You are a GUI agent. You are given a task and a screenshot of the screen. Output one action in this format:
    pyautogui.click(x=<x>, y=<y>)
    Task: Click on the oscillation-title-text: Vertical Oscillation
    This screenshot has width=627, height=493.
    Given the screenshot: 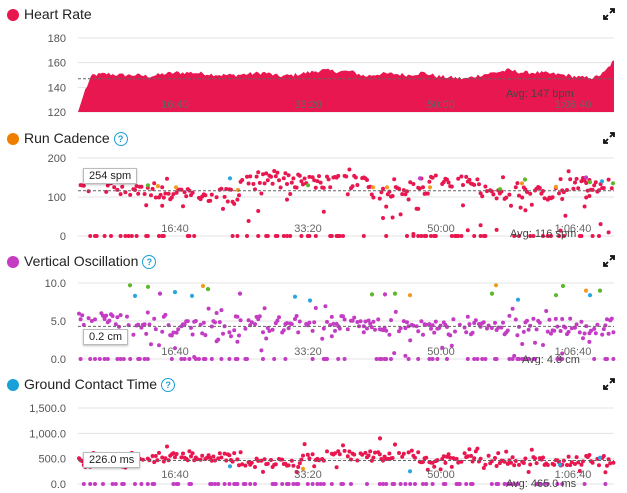 What is the action you would take?
    pyautogui.click(x=81, y=261)
    